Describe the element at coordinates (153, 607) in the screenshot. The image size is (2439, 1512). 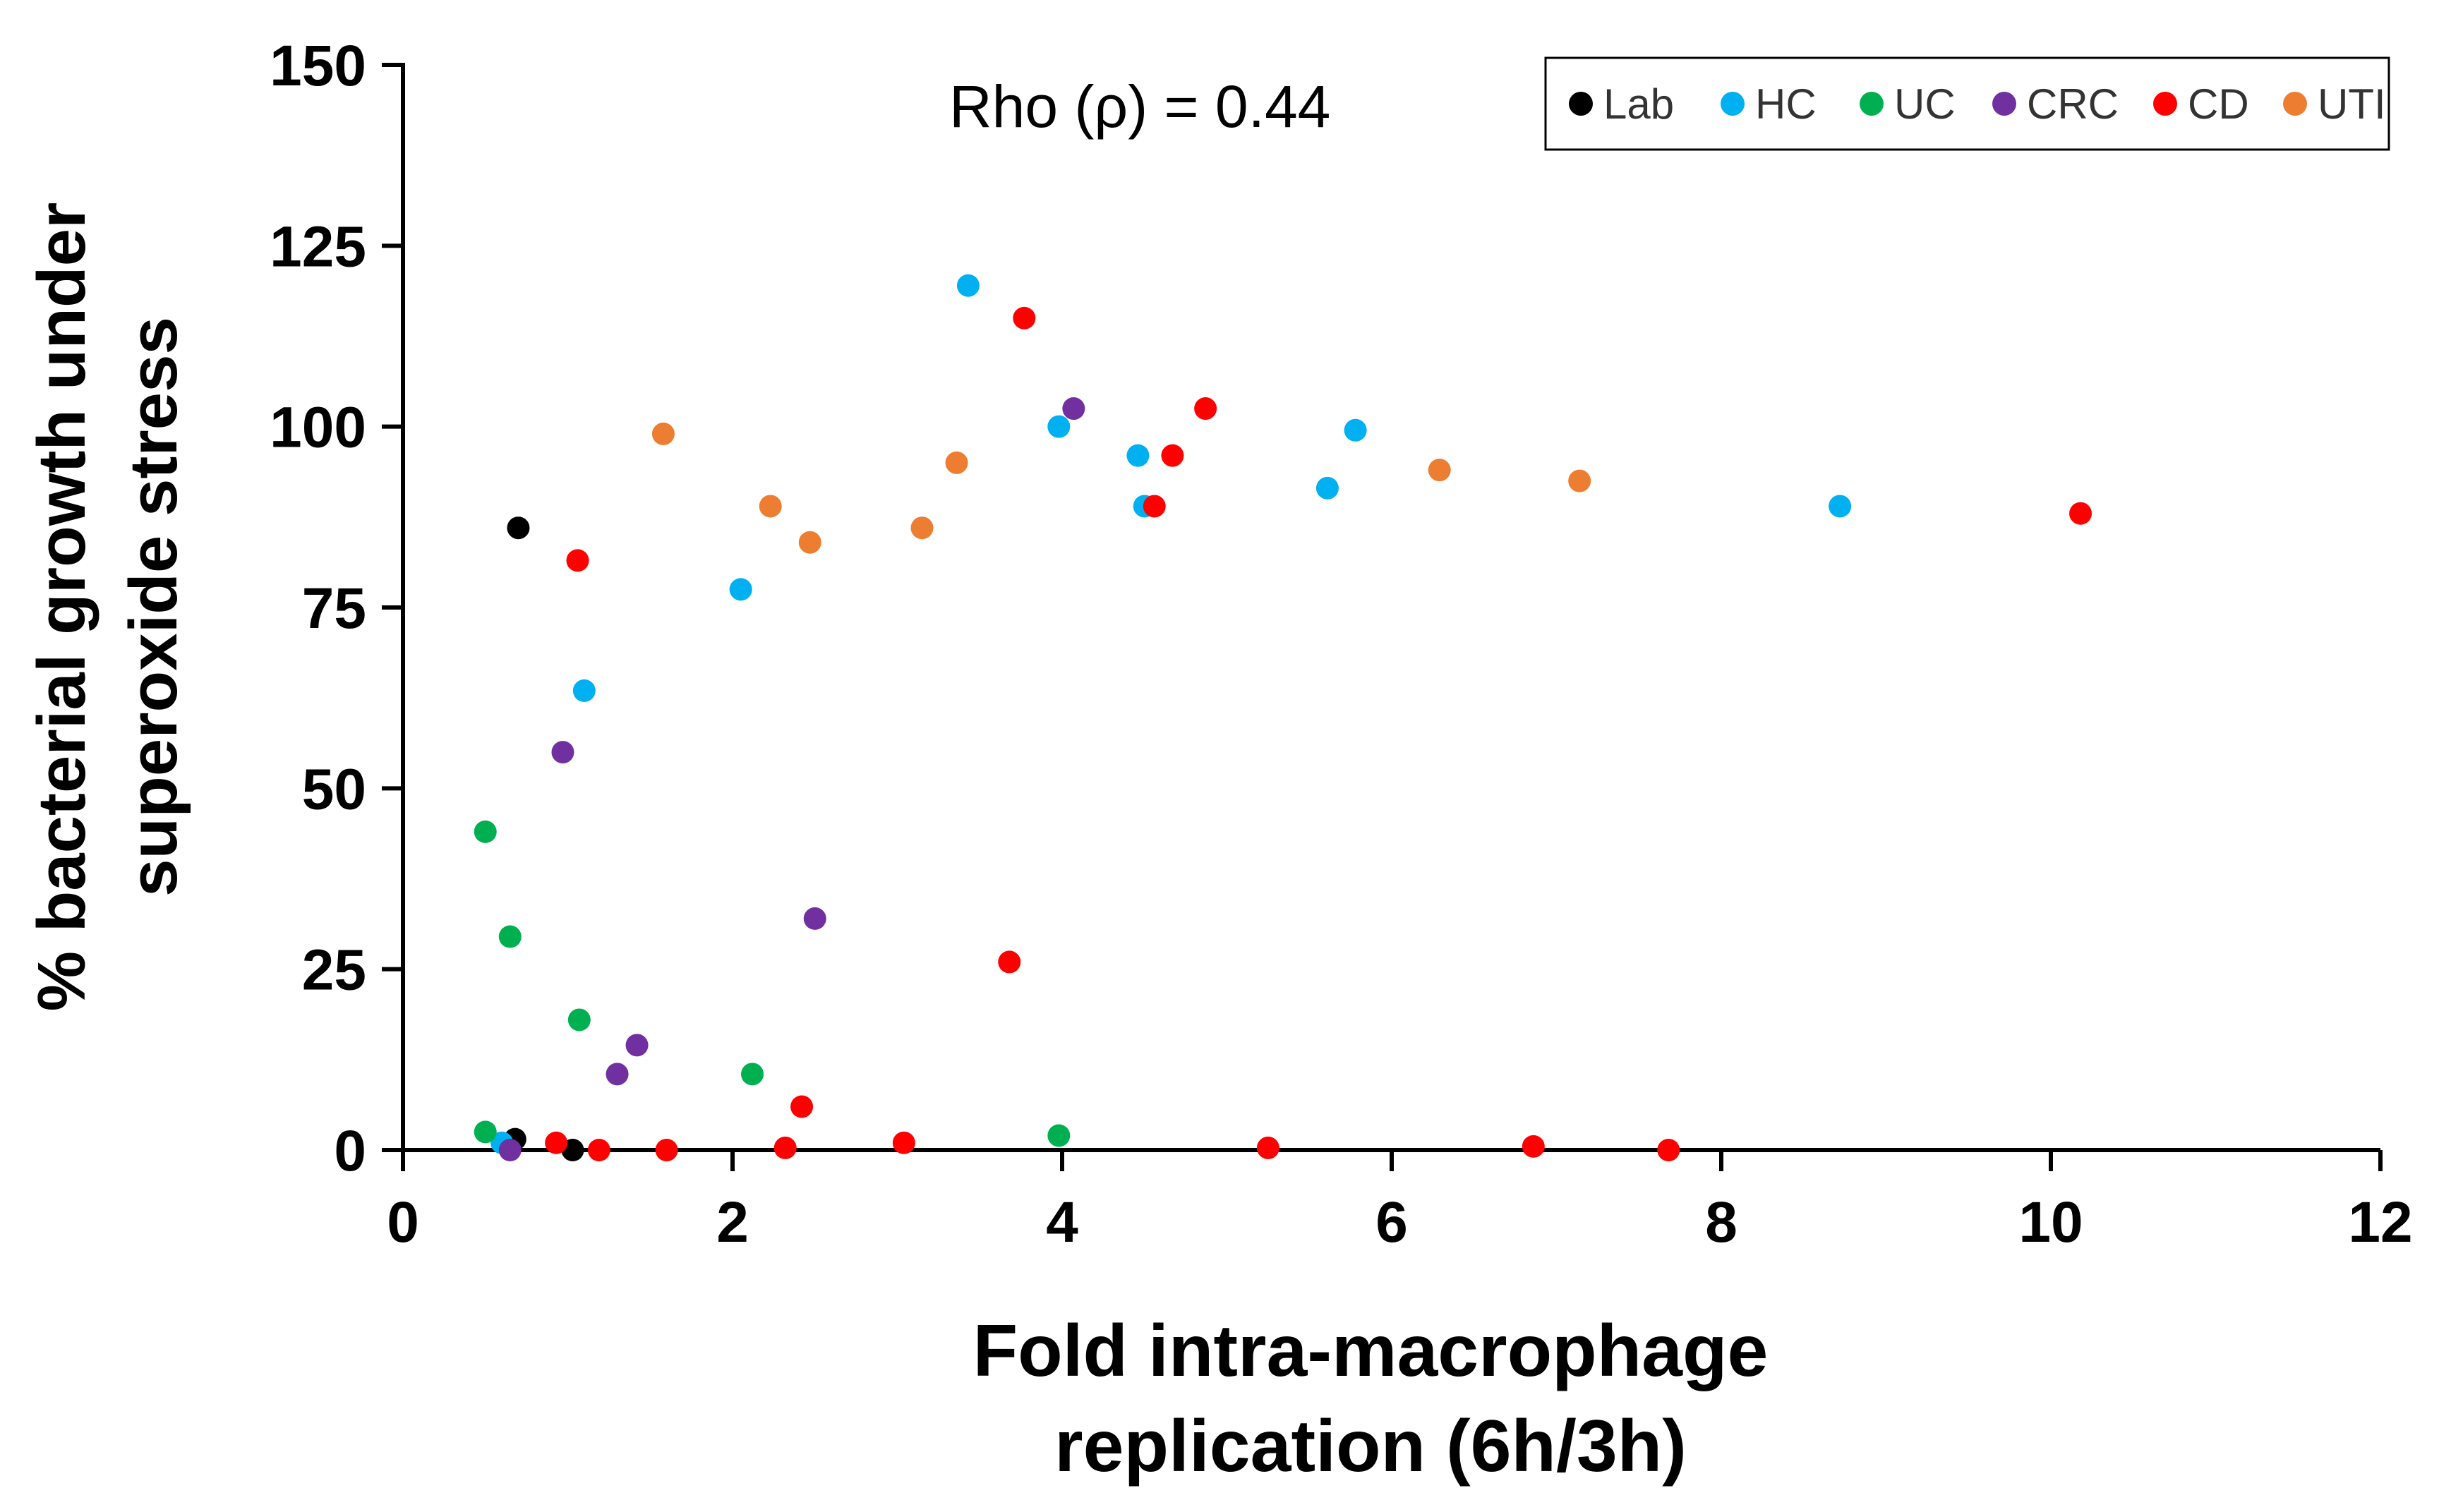
I see `y-axis-label-line: superoxide stress` at that location.